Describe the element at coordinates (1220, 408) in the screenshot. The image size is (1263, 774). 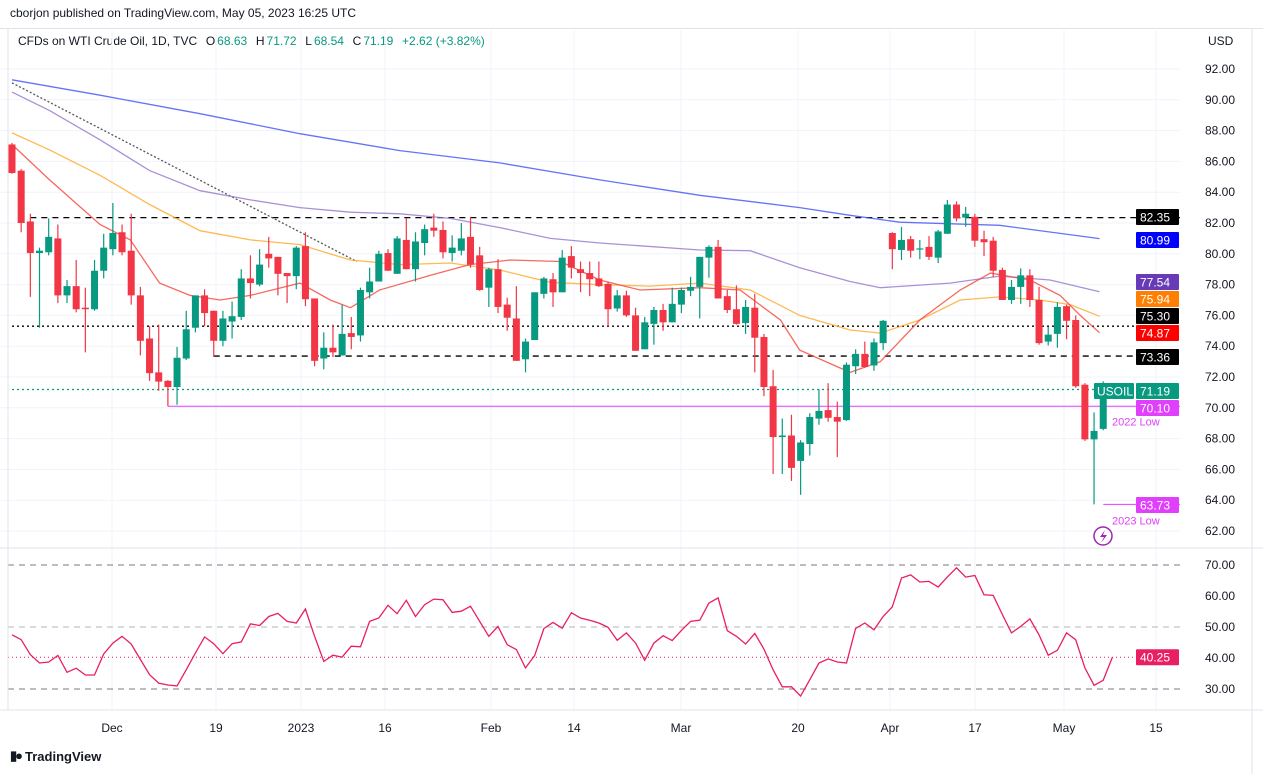
I see `price-tick: 70.00` at that location.